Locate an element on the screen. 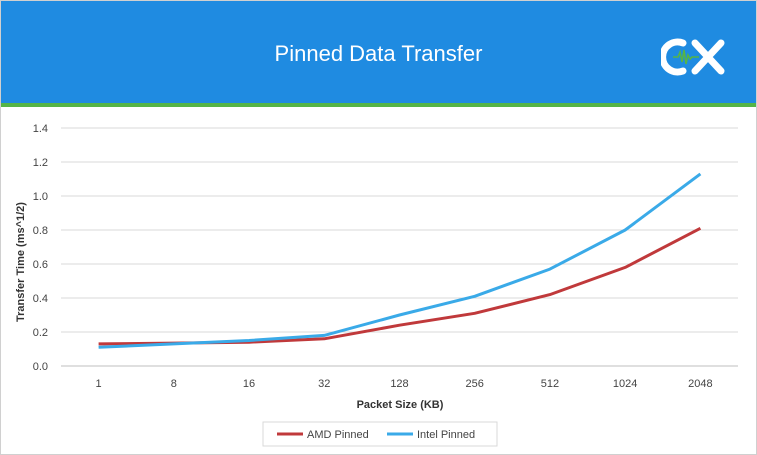 The image size is (757, 455). y-axis-ticks: 0.0 0.2 0.4 0.6 0.8 1.0 1.2 1.4 is located at coordinates (40, 248).